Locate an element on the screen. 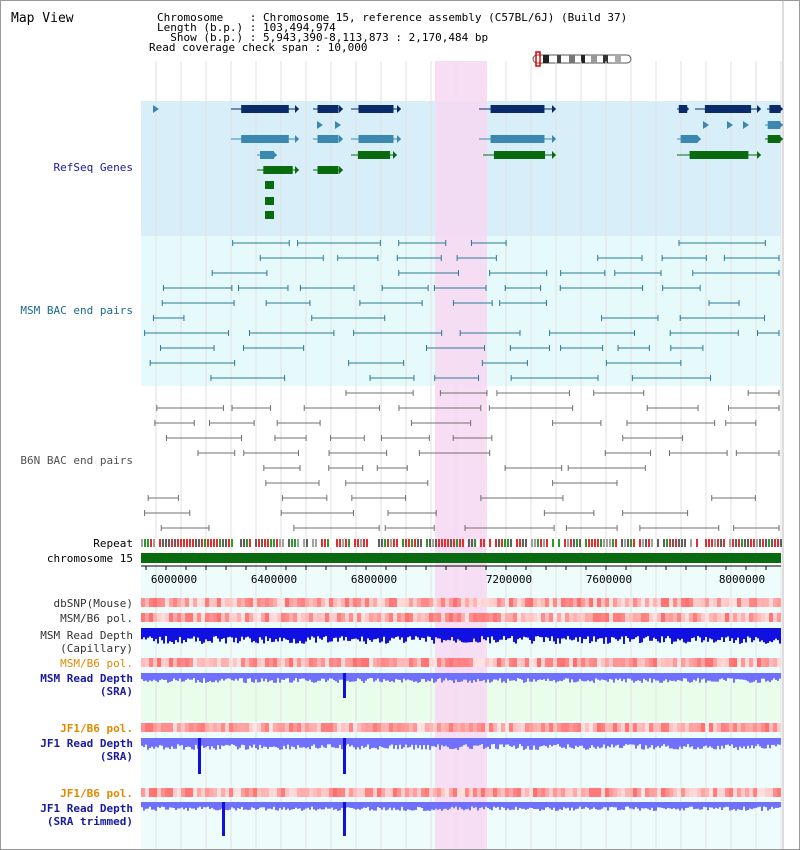 Image resolution: width=800 pixels, height=850 pixels. gene-strand-arrow is located at coordinates (395, 155).